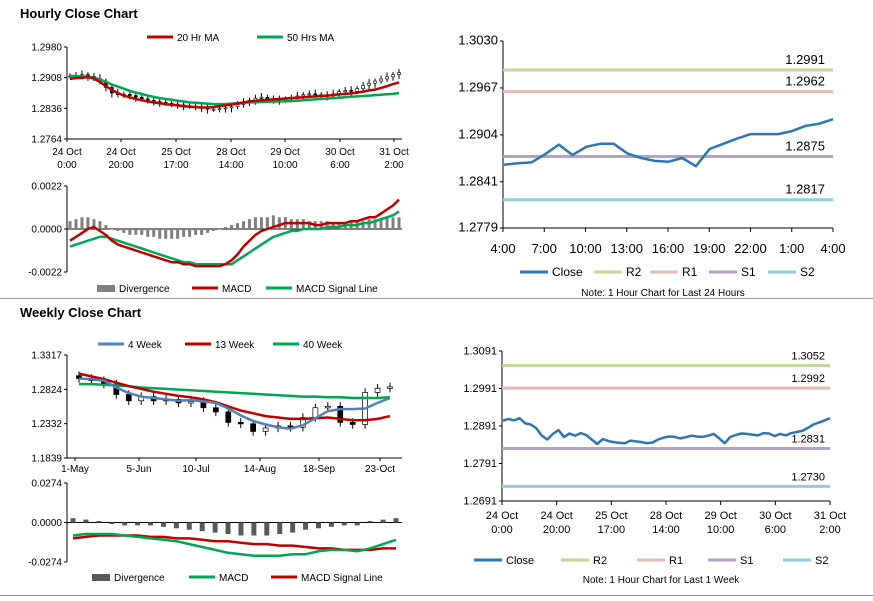 The width and height of the screenshot is (873, 601). What do you see at coordinates (45, 563) in the screenshot?
I see `y-tick-label: -0.0274` at bounding box center [45, 563].